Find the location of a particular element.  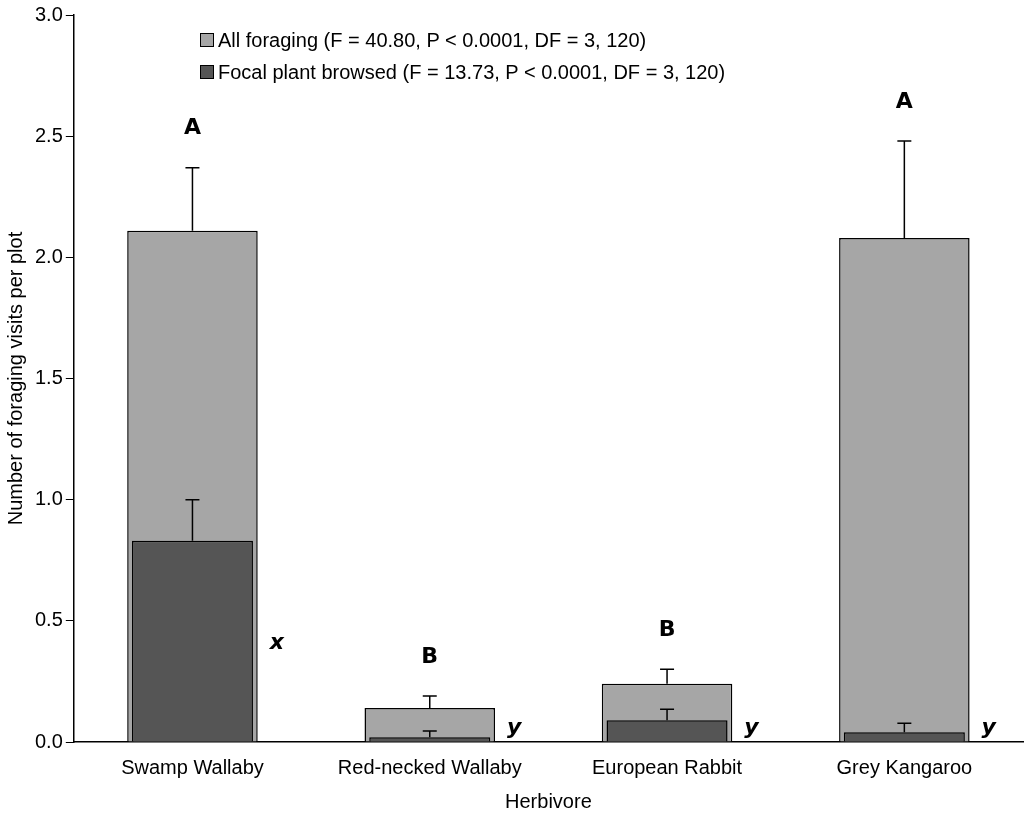

x-tick-label: Swamp Wallaby is located at coordinates (192, 766).